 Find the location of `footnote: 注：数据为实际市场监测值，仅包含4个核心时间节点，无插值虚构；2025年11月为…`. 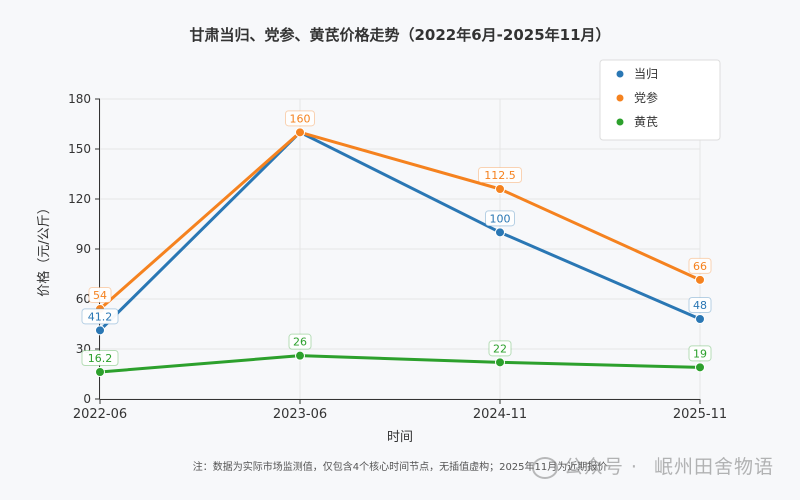

footnote: 注：数据为实际市场监测值，仅包含4个核心时间节点，无插值虚构；2025年11月为… is located at coordinates (400, 466).